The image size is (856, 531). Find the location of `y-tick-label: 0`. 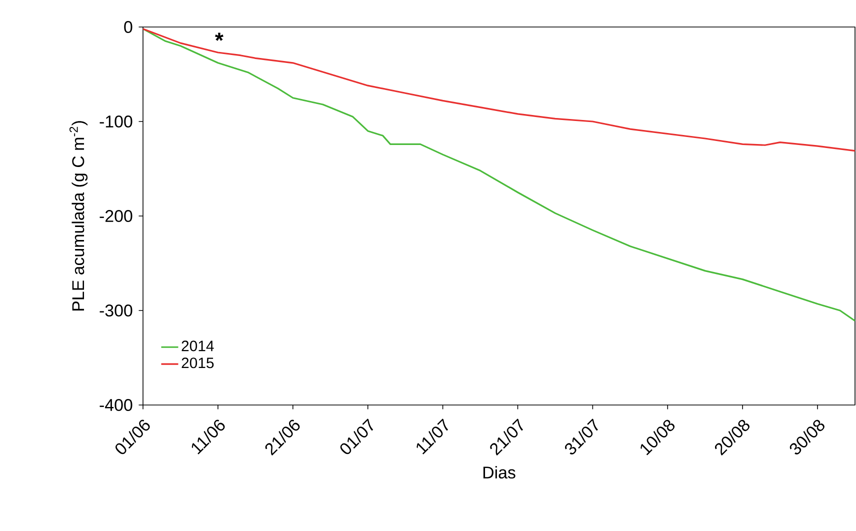

y-tick-label: 0 is located at coordinates (128, 27).